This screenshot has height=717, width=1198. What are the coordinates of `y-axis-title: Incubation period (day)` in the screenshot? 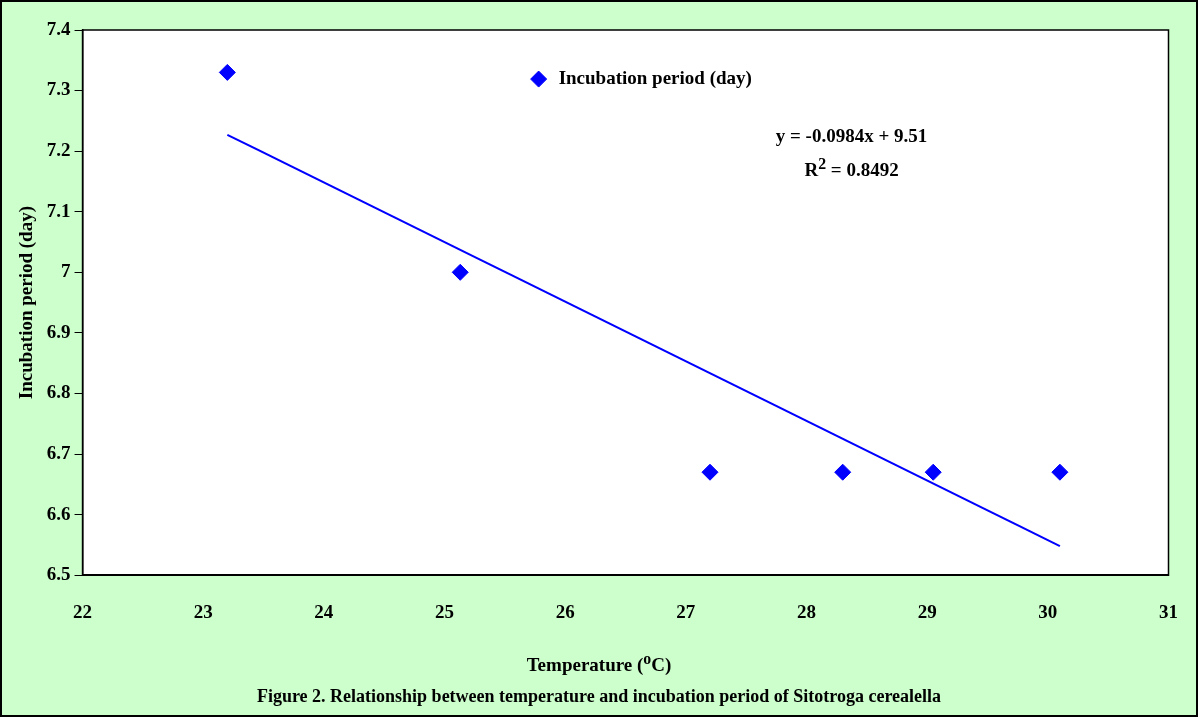 It's located at (26, 303).